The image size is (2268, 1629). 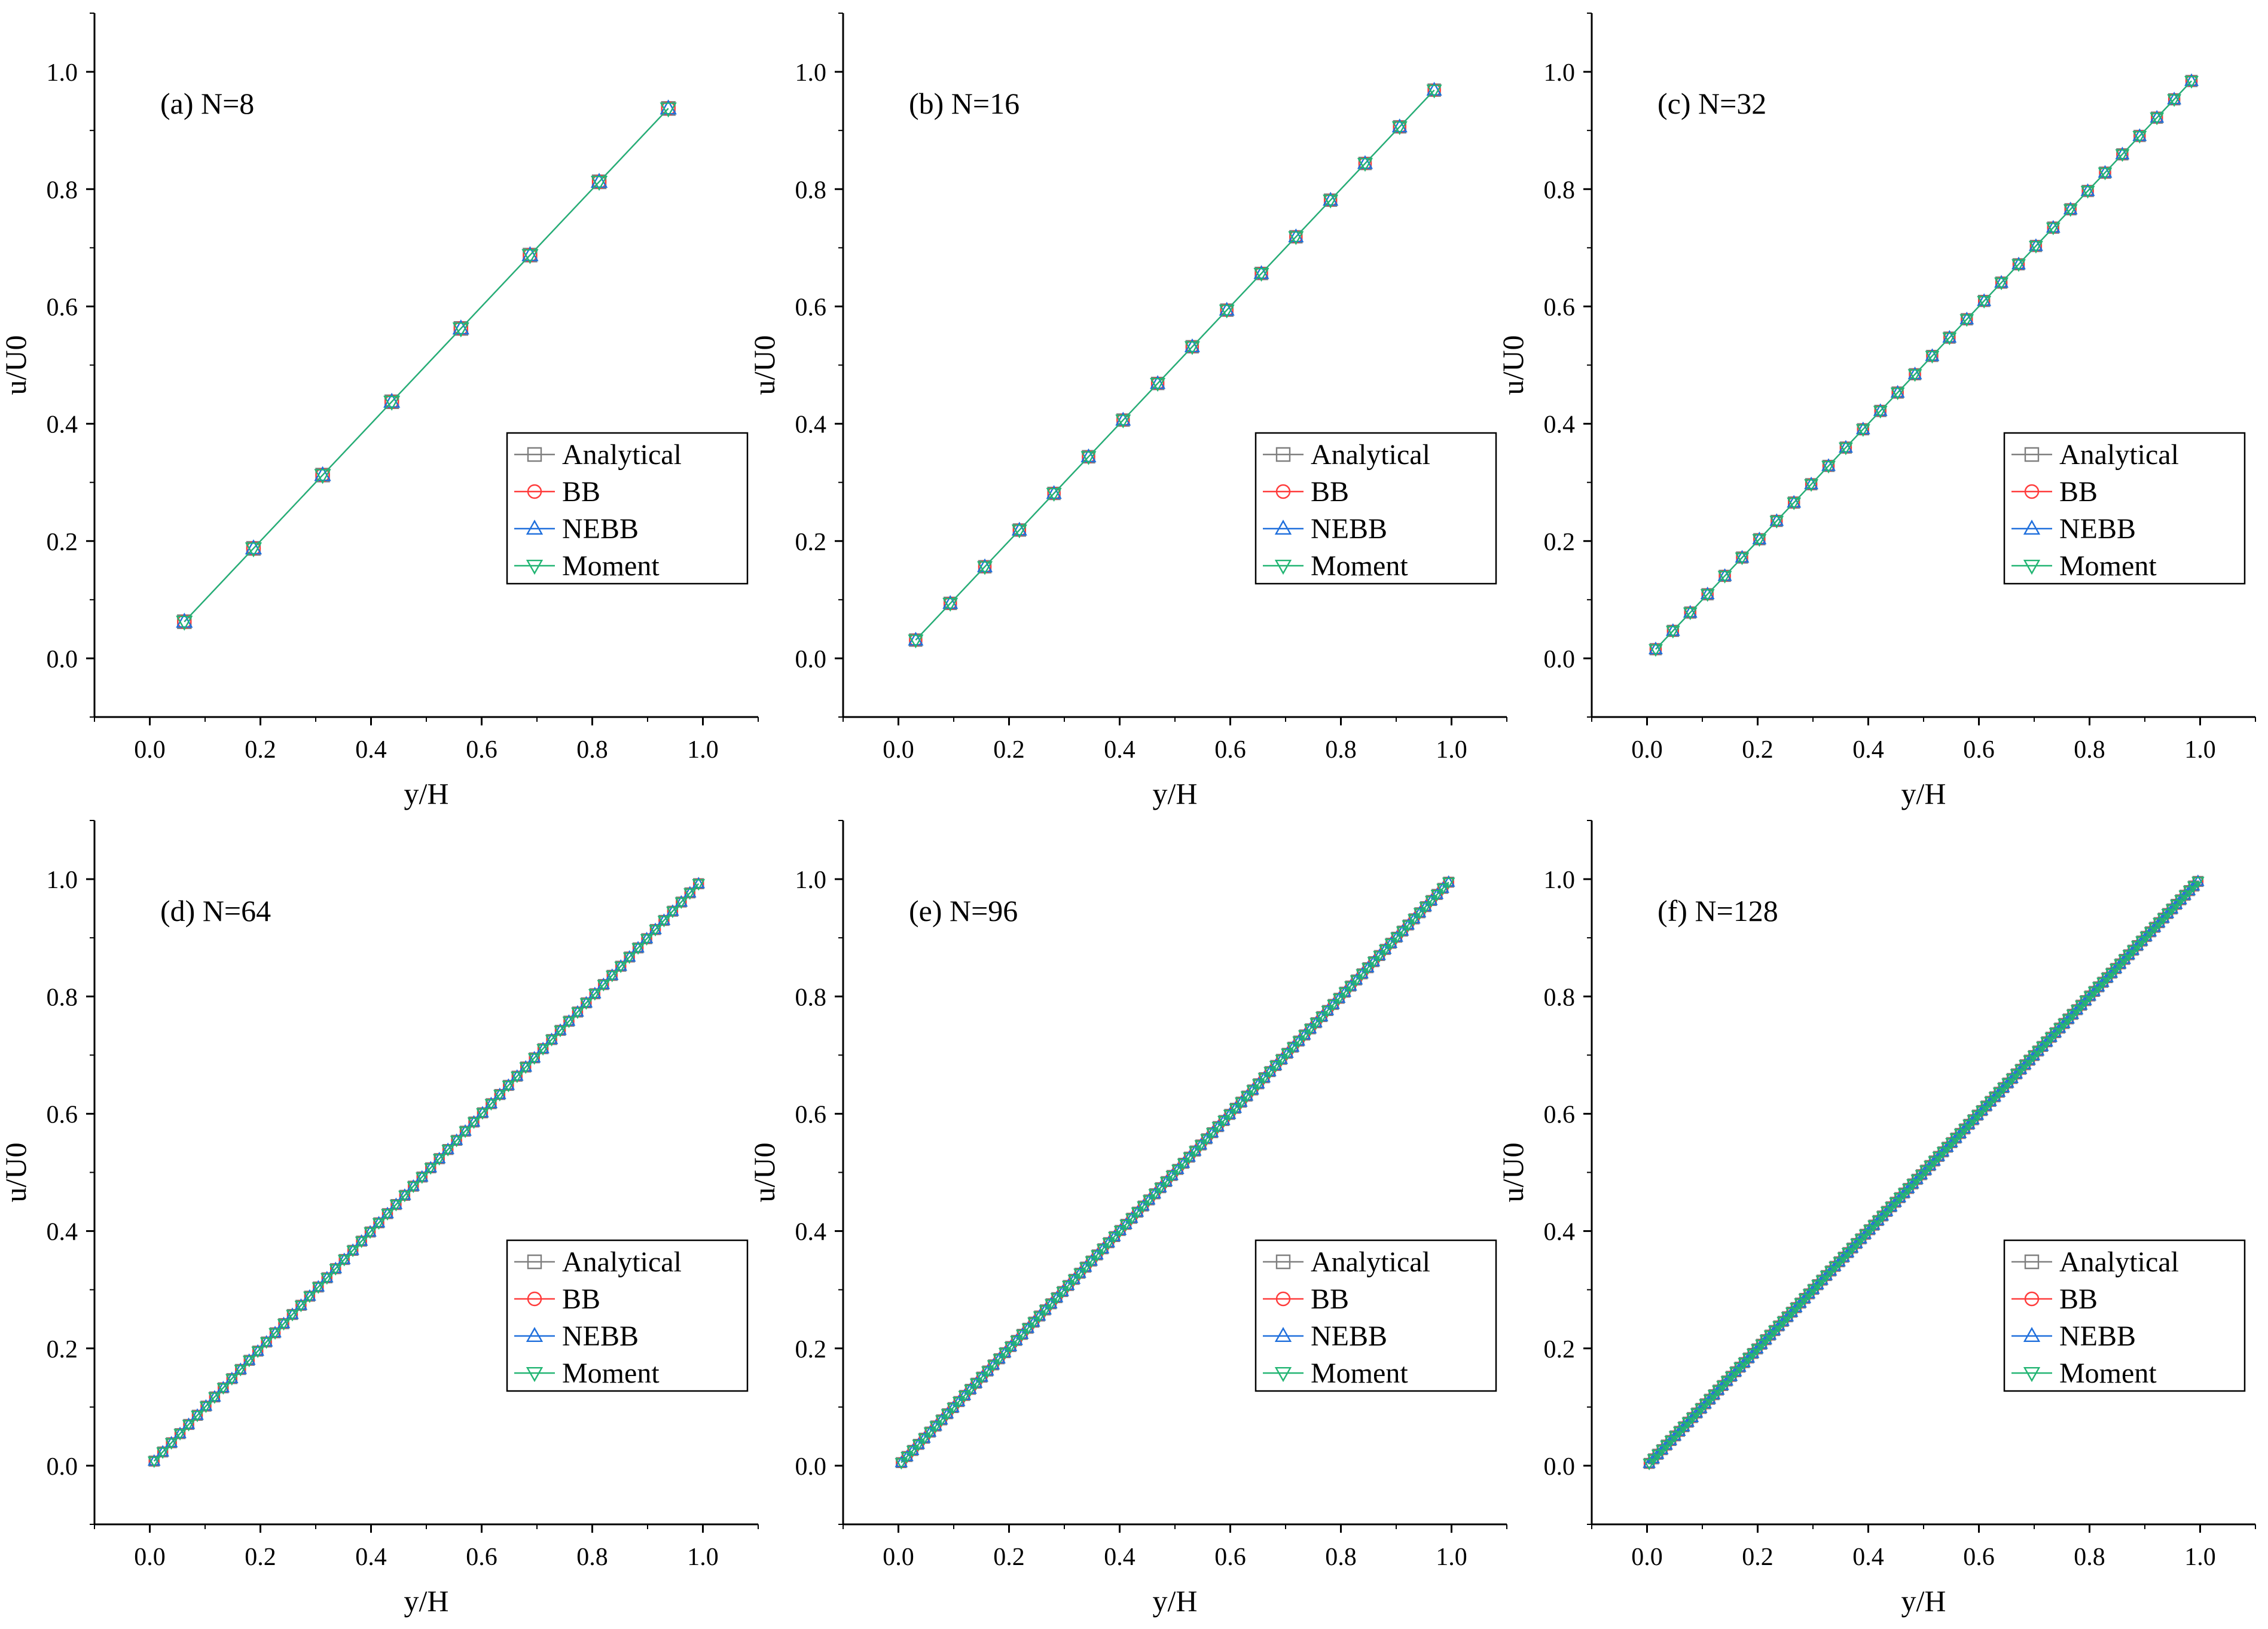 I want to click on x-tick-label: 0.2, so click(x=260, y=750).